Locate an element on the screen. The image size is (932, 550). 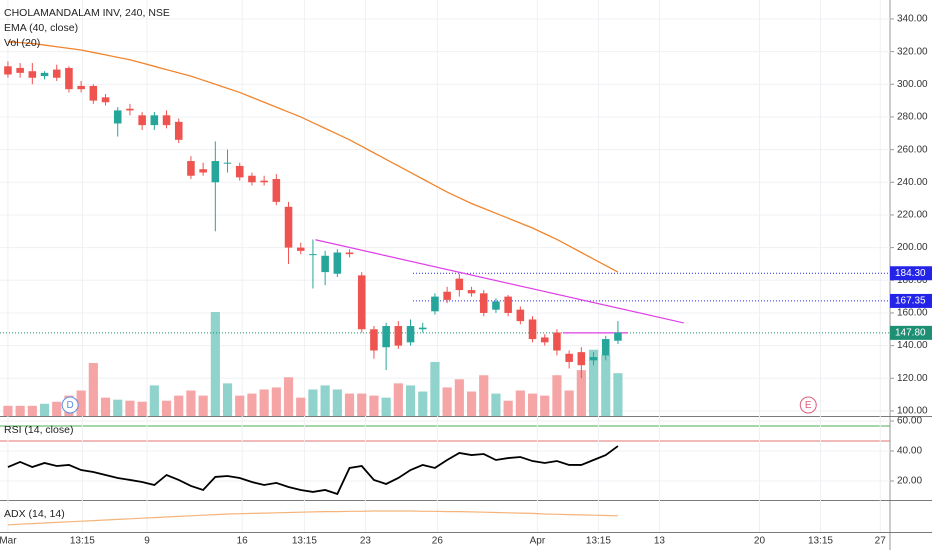
level-label: 167.35 is located at coordinates (910, 301).